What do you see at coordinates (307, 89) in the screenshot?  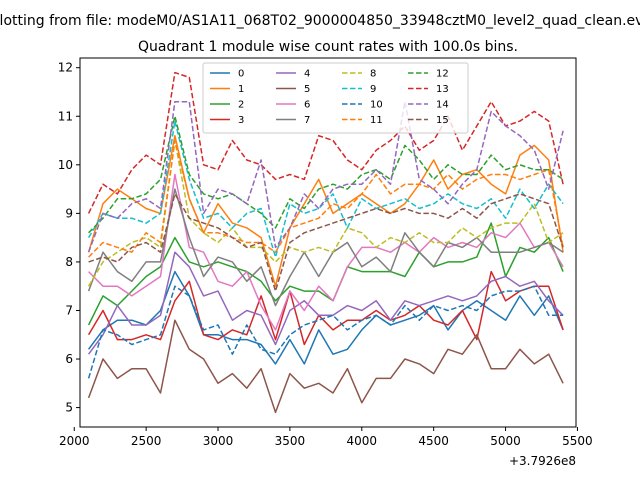 I see `legend-label-5: 5` at bounding box center [307, 89].